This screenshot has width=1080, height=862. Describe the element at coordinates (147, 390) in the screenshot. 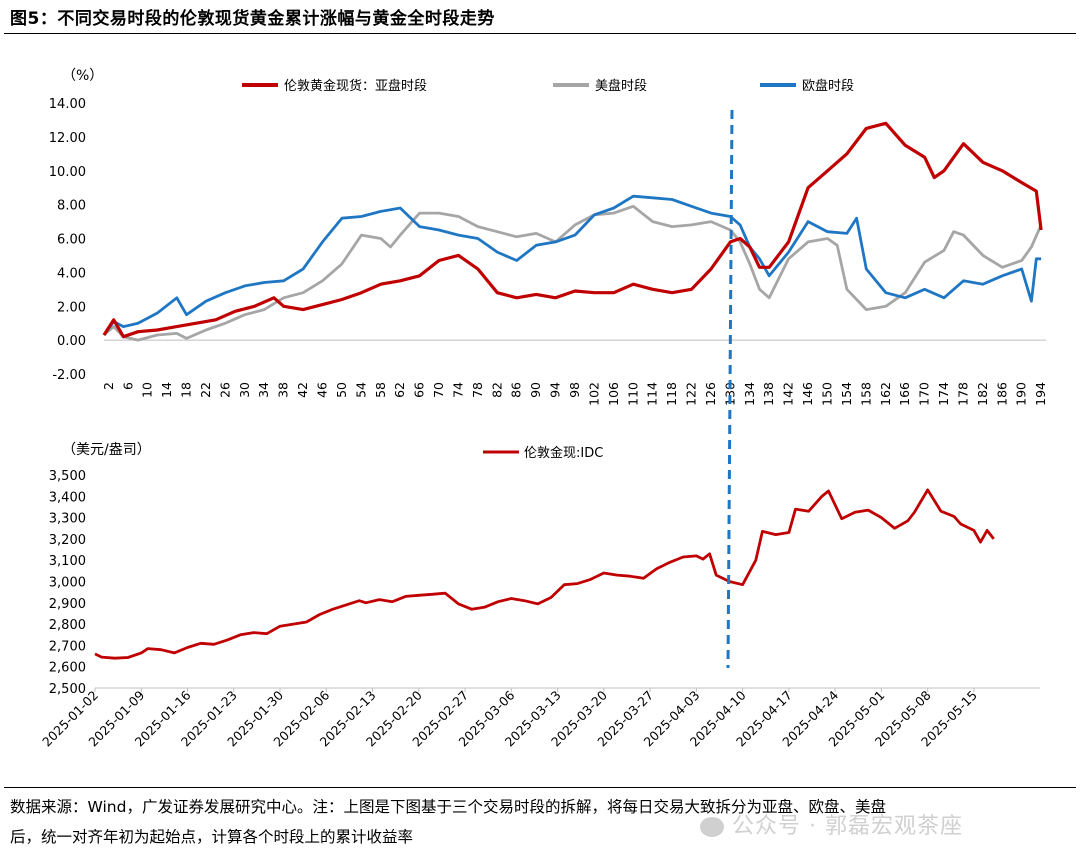

I see `top-x-tick-label: 10` at that location.